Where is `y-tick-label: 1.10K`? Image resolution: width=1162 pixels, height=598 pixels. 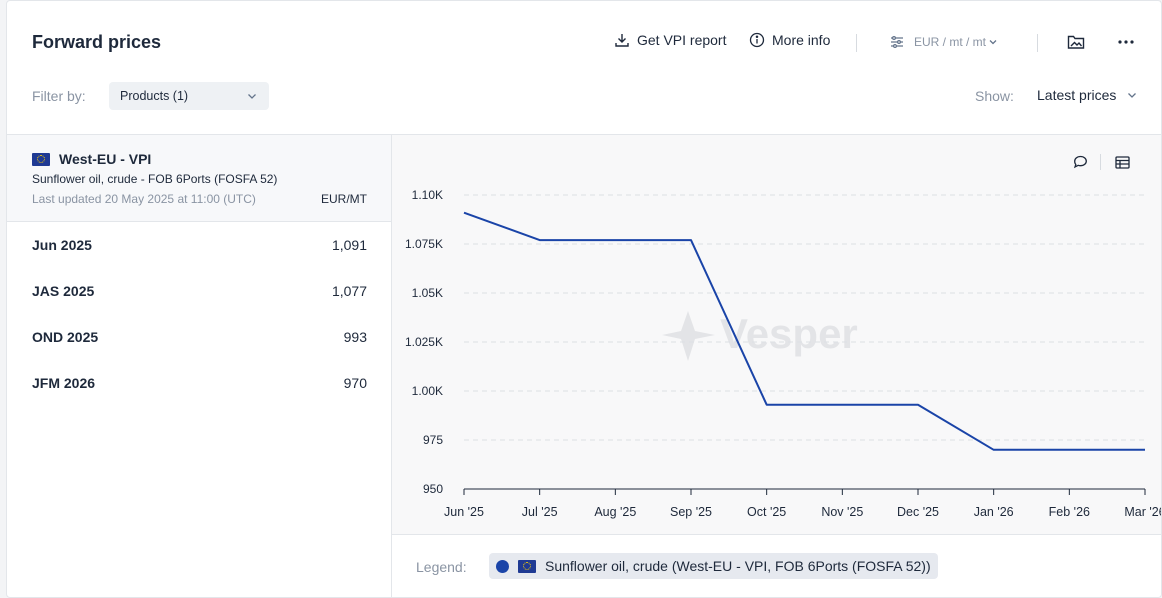
y-tick-label: 1.10K is located at coordinates (427, 195).